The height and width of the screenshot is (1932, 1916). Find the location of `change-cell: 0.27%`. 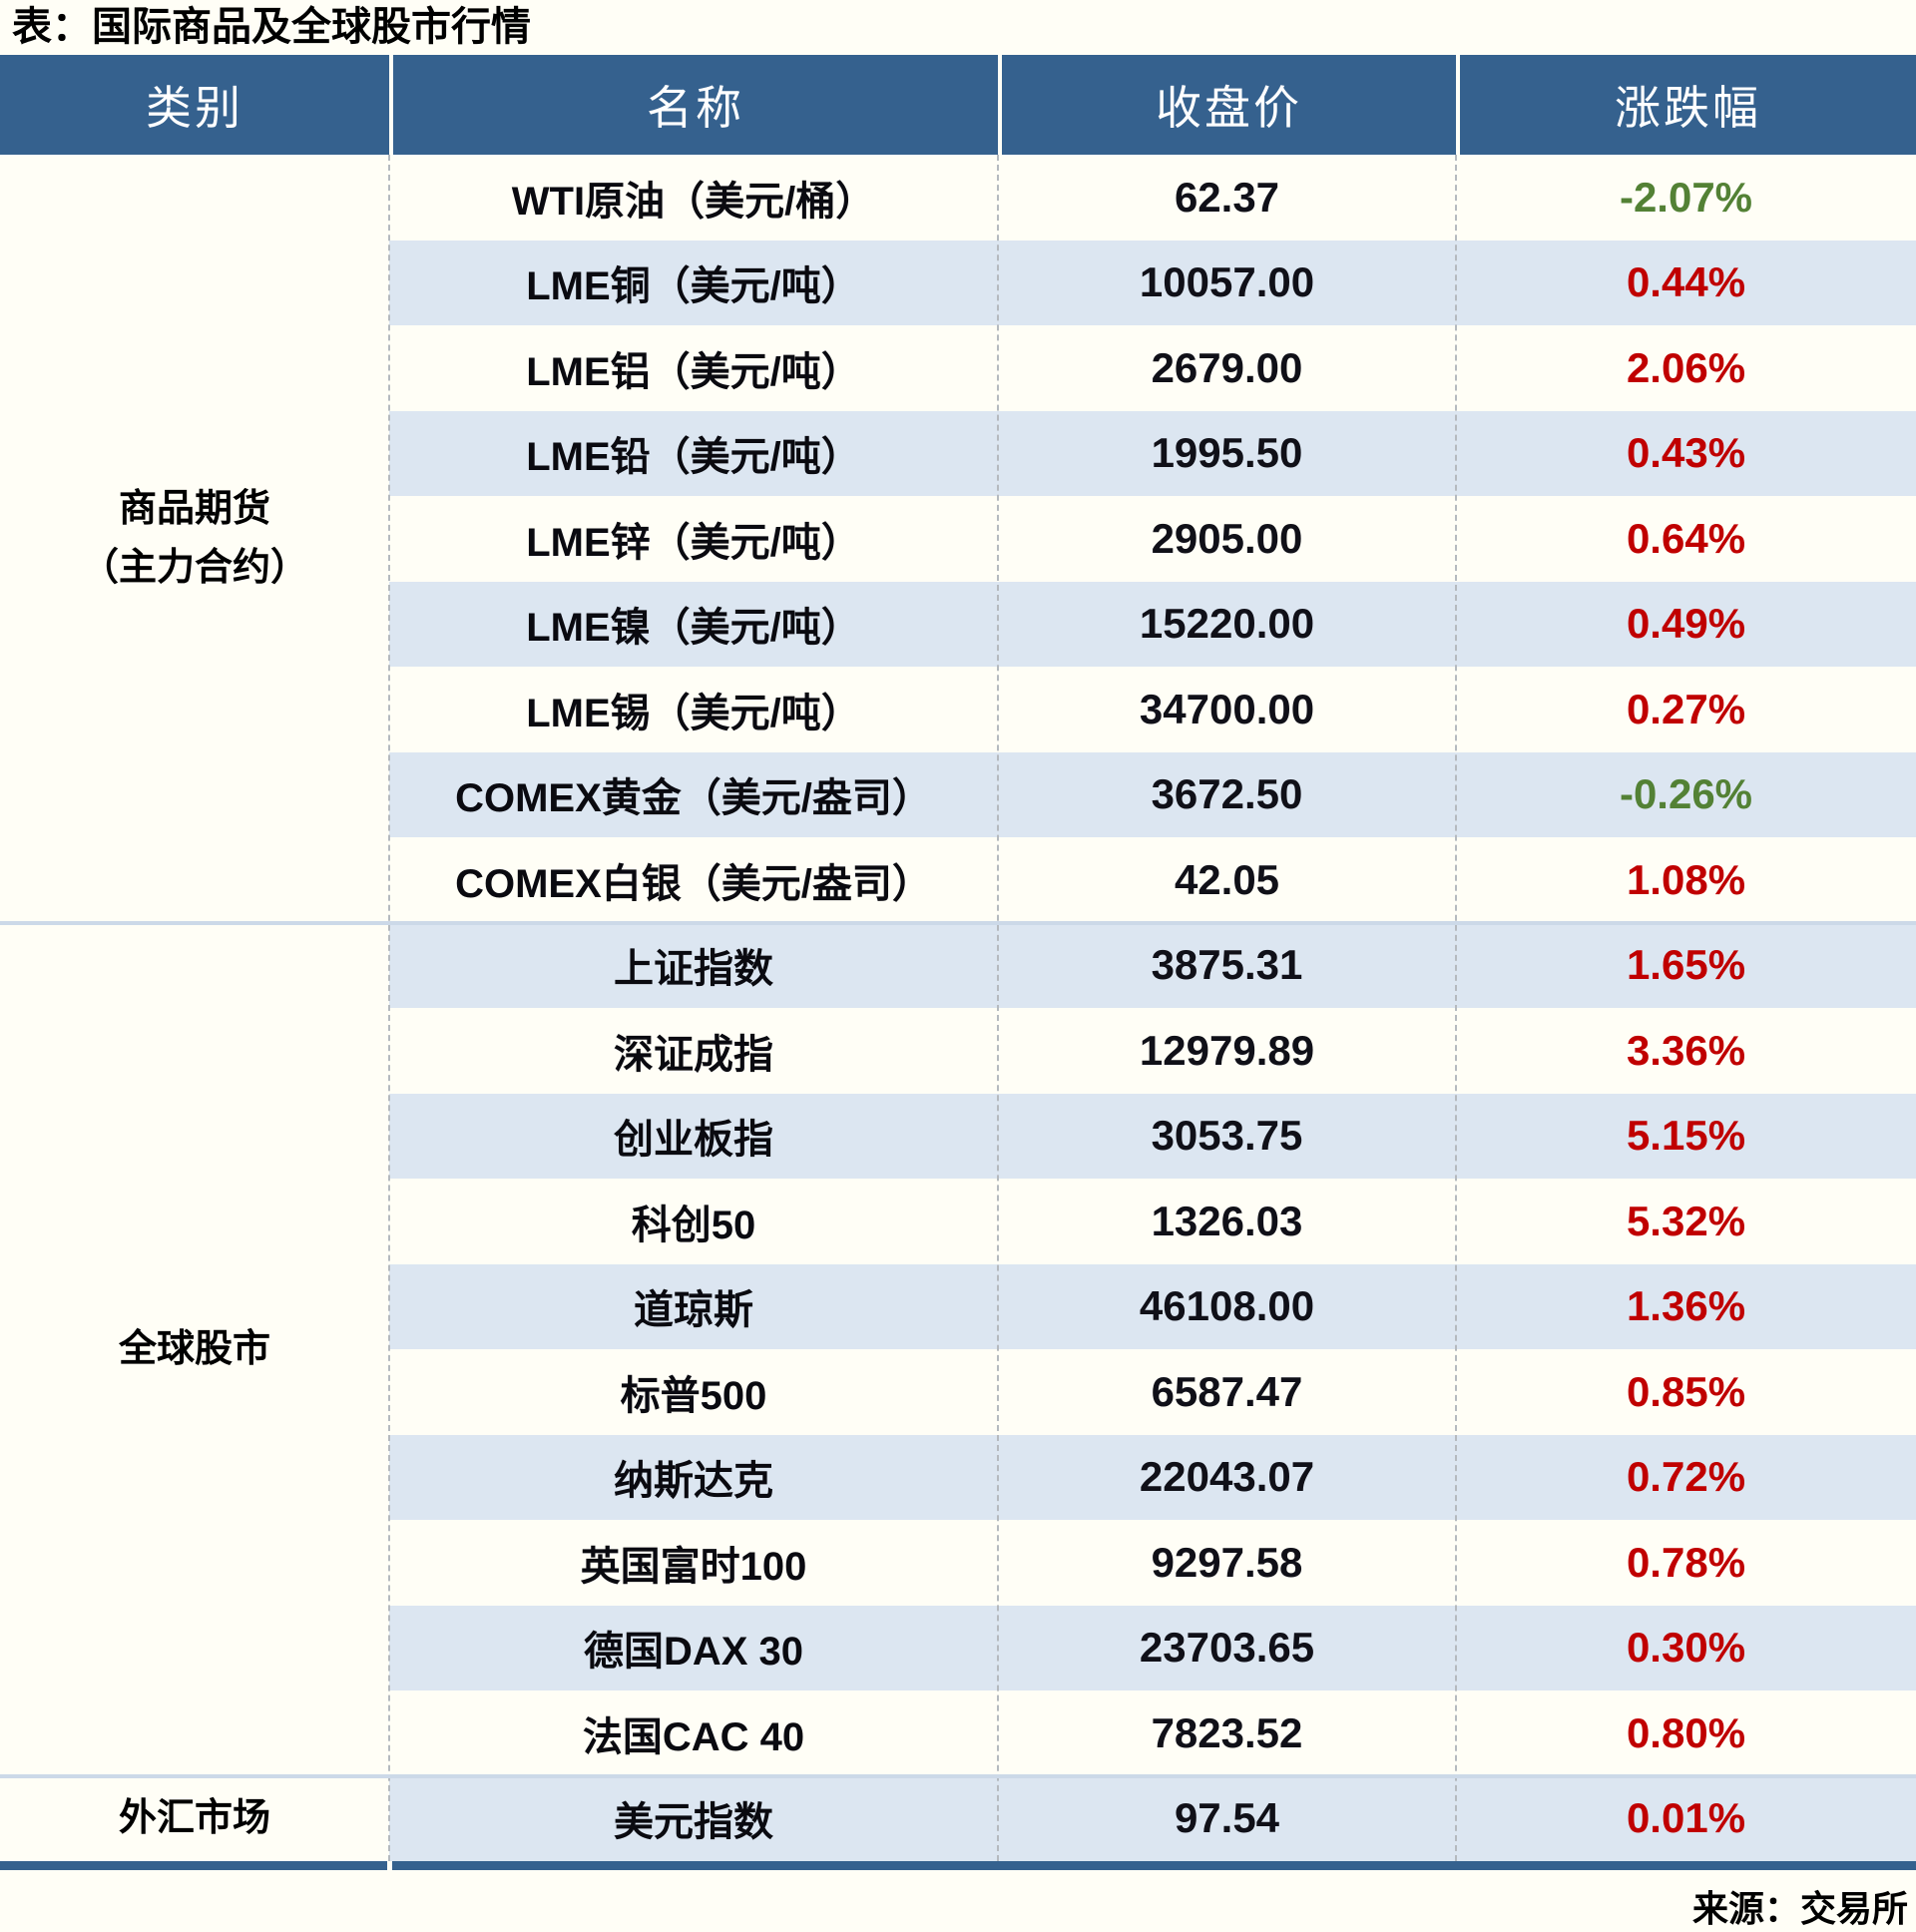

change-cell: 0.27% is located at coordinates (1686, 708).